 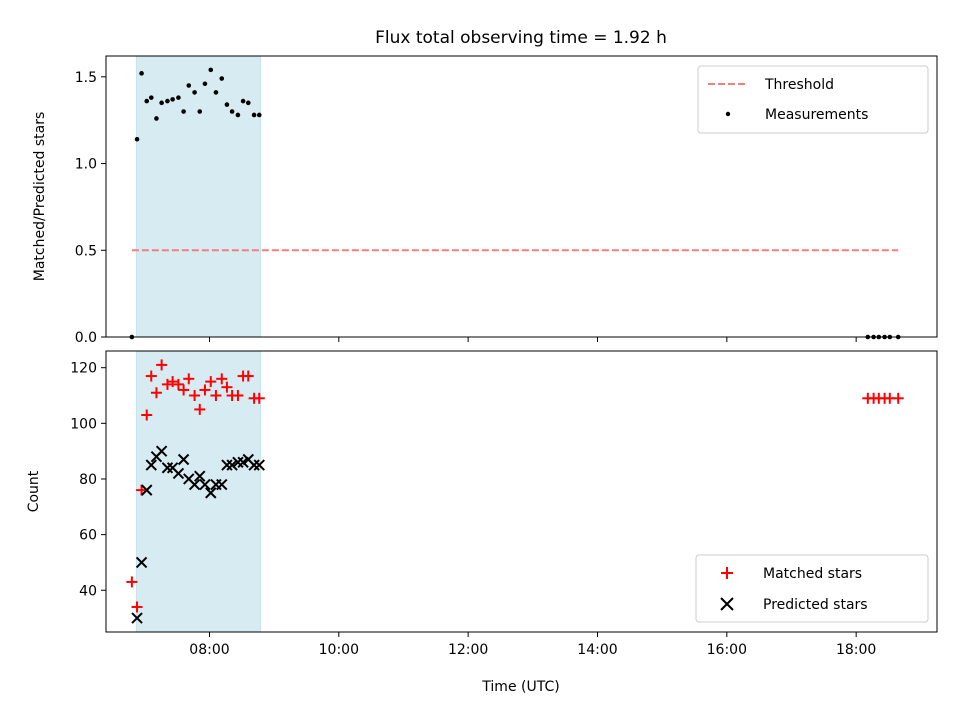 What do you see at coordinates (86, 338) in the screenshot?
I see `y-tick-label: 0.0` at bounding box center [86, 338].